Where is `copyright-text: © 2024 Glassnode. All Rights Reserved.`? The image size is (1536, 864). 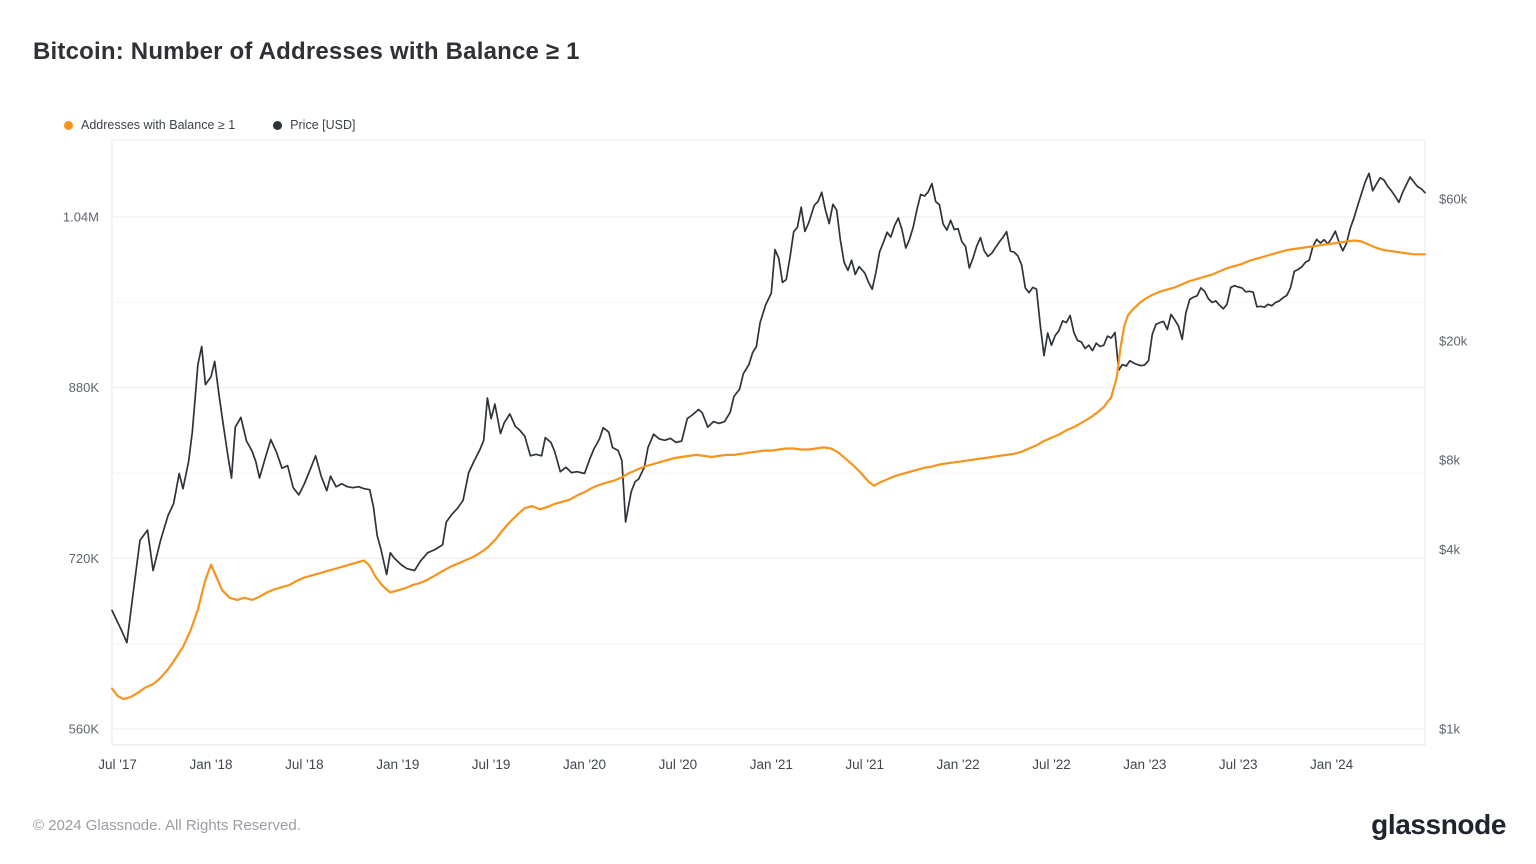 copyright-text: © 2024 Glassnode. All Rights Reserved. is located at coordinates (167, 825).